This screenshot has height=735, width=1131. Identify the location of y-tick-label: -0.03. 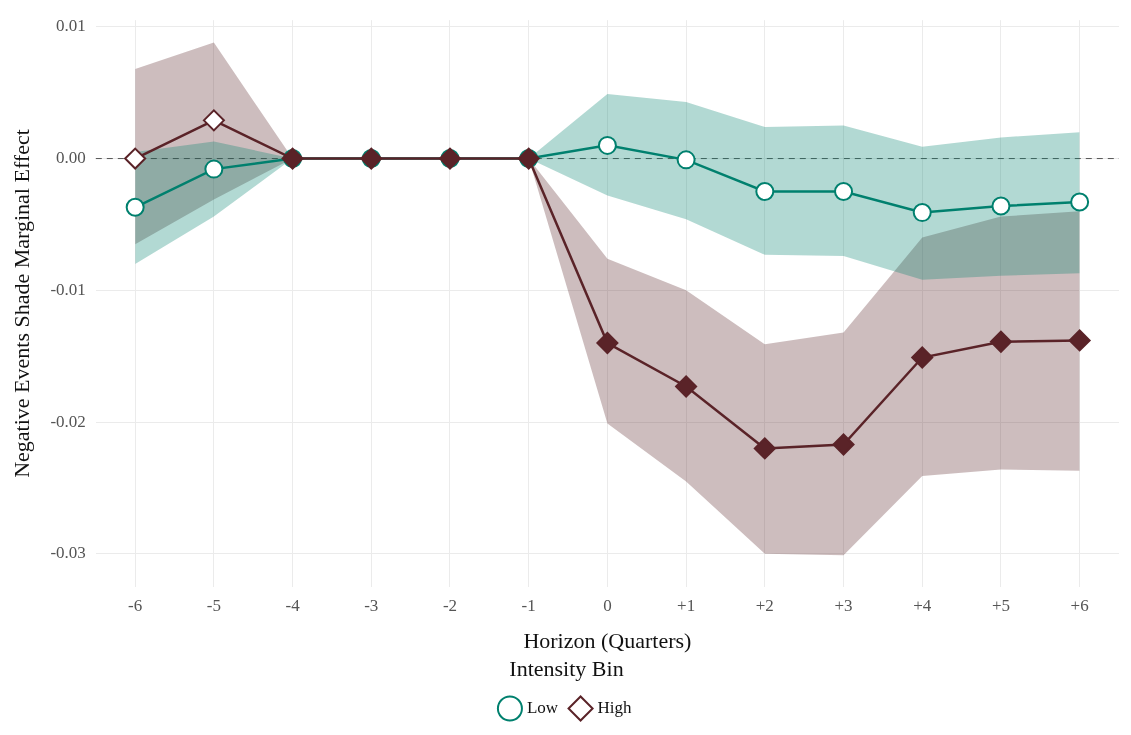
(68, 553).